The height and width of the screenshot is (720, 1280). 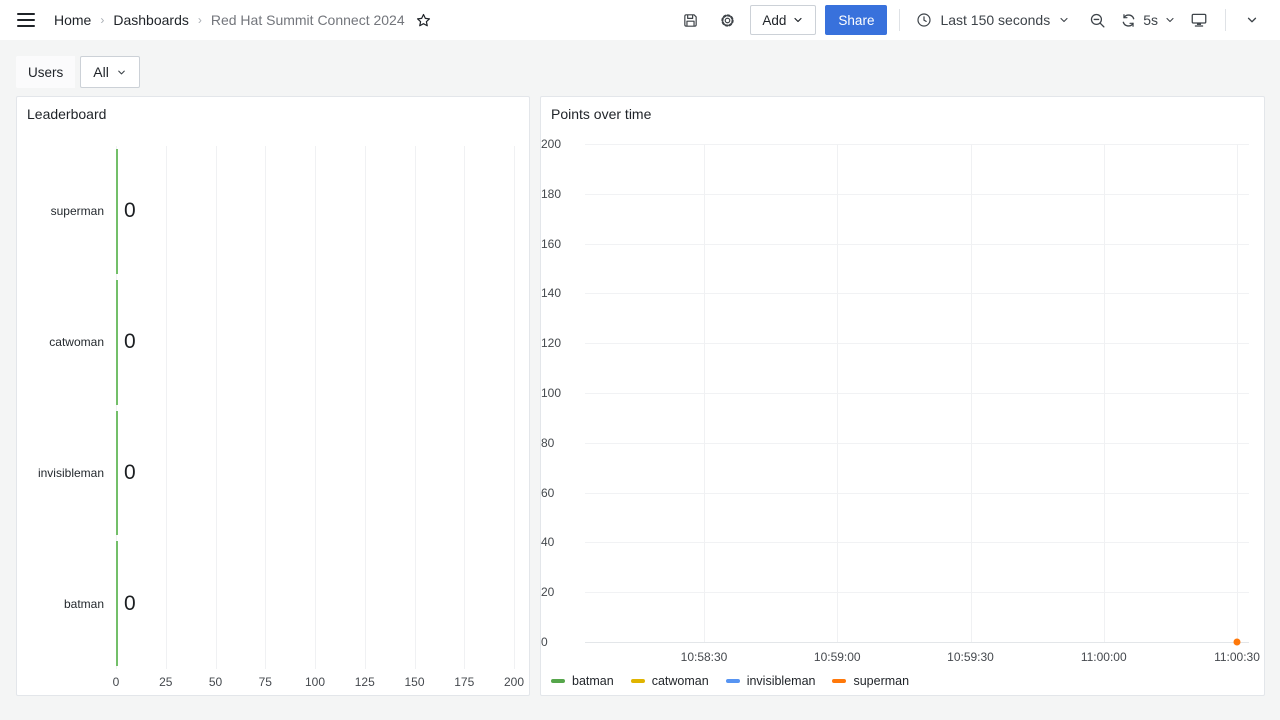 What do you see at coordinates (315, 682) in the screenshot?
I see `x-axis-tick-label: 100` at bounding box center [315, 682].